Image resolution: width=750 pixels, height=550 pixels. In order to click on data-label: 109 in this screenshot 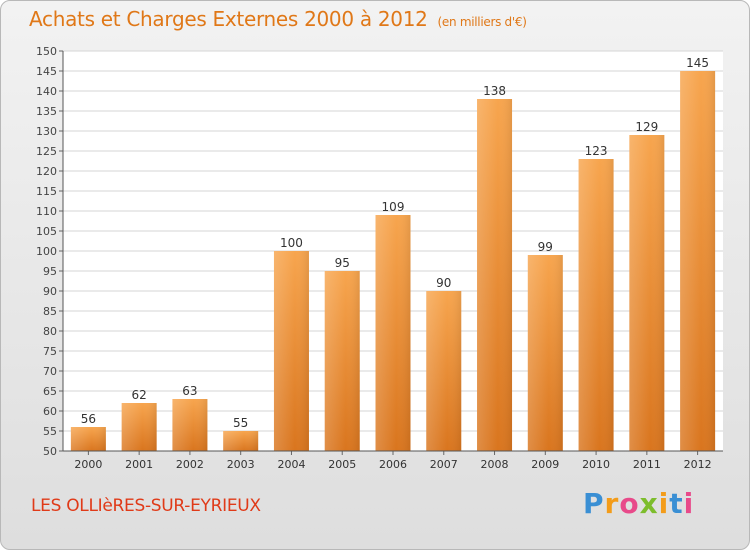, I will do `click(393, 207)`.